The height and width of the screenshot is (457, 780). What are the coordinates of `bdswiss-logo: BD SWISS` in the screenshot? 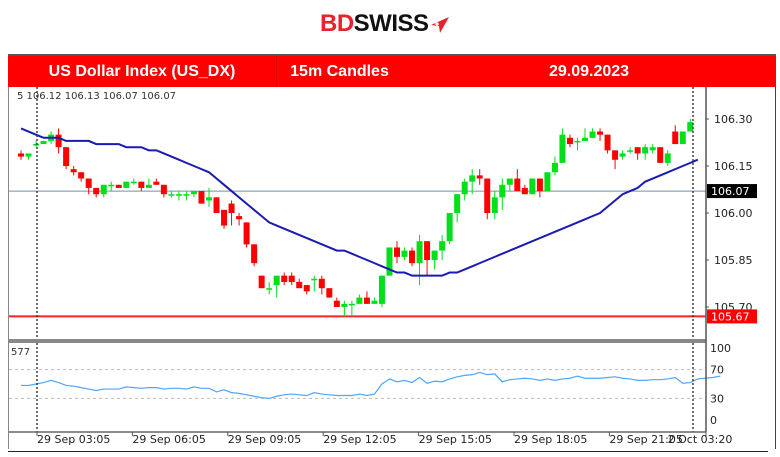 It's located at (384, 23).